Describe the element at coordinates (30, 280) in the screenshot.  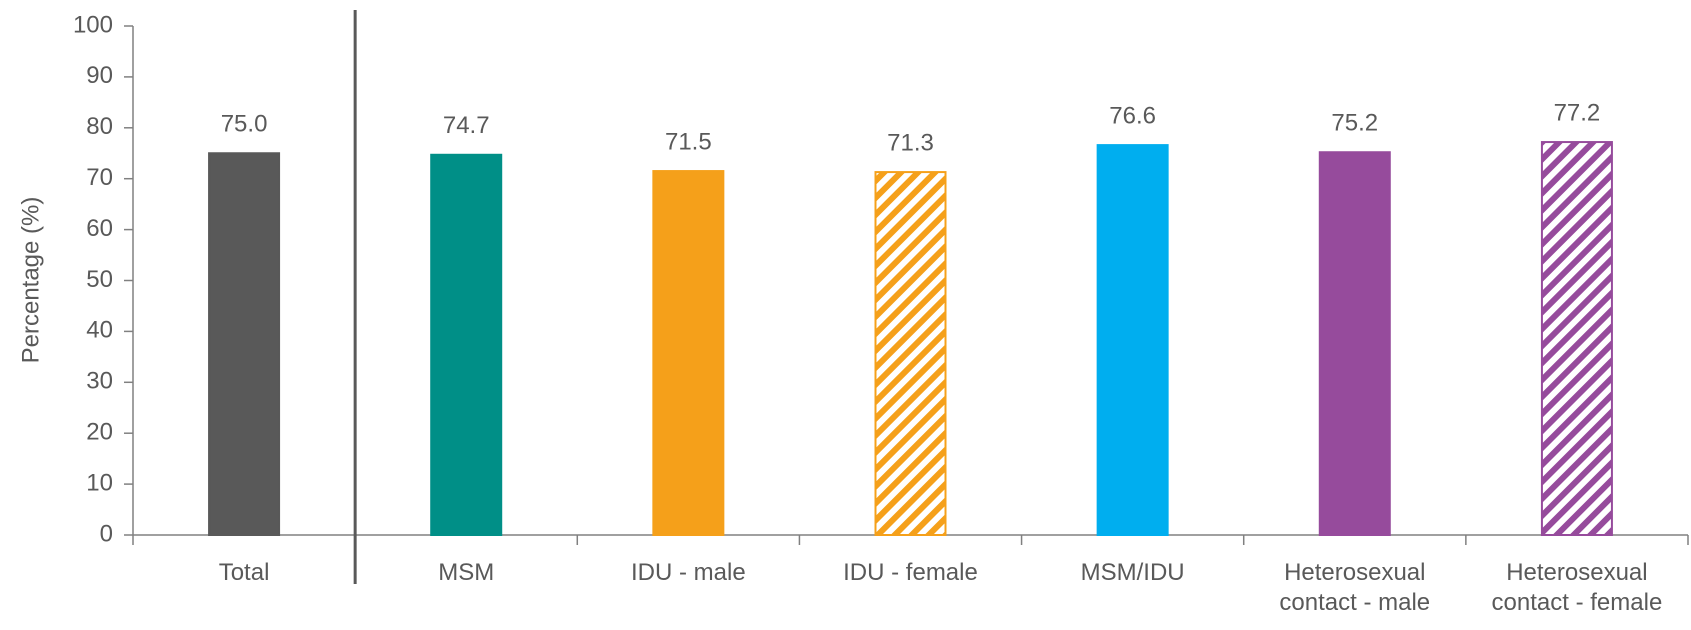
I see `y-axis-label: Percentage (%)` at that location.